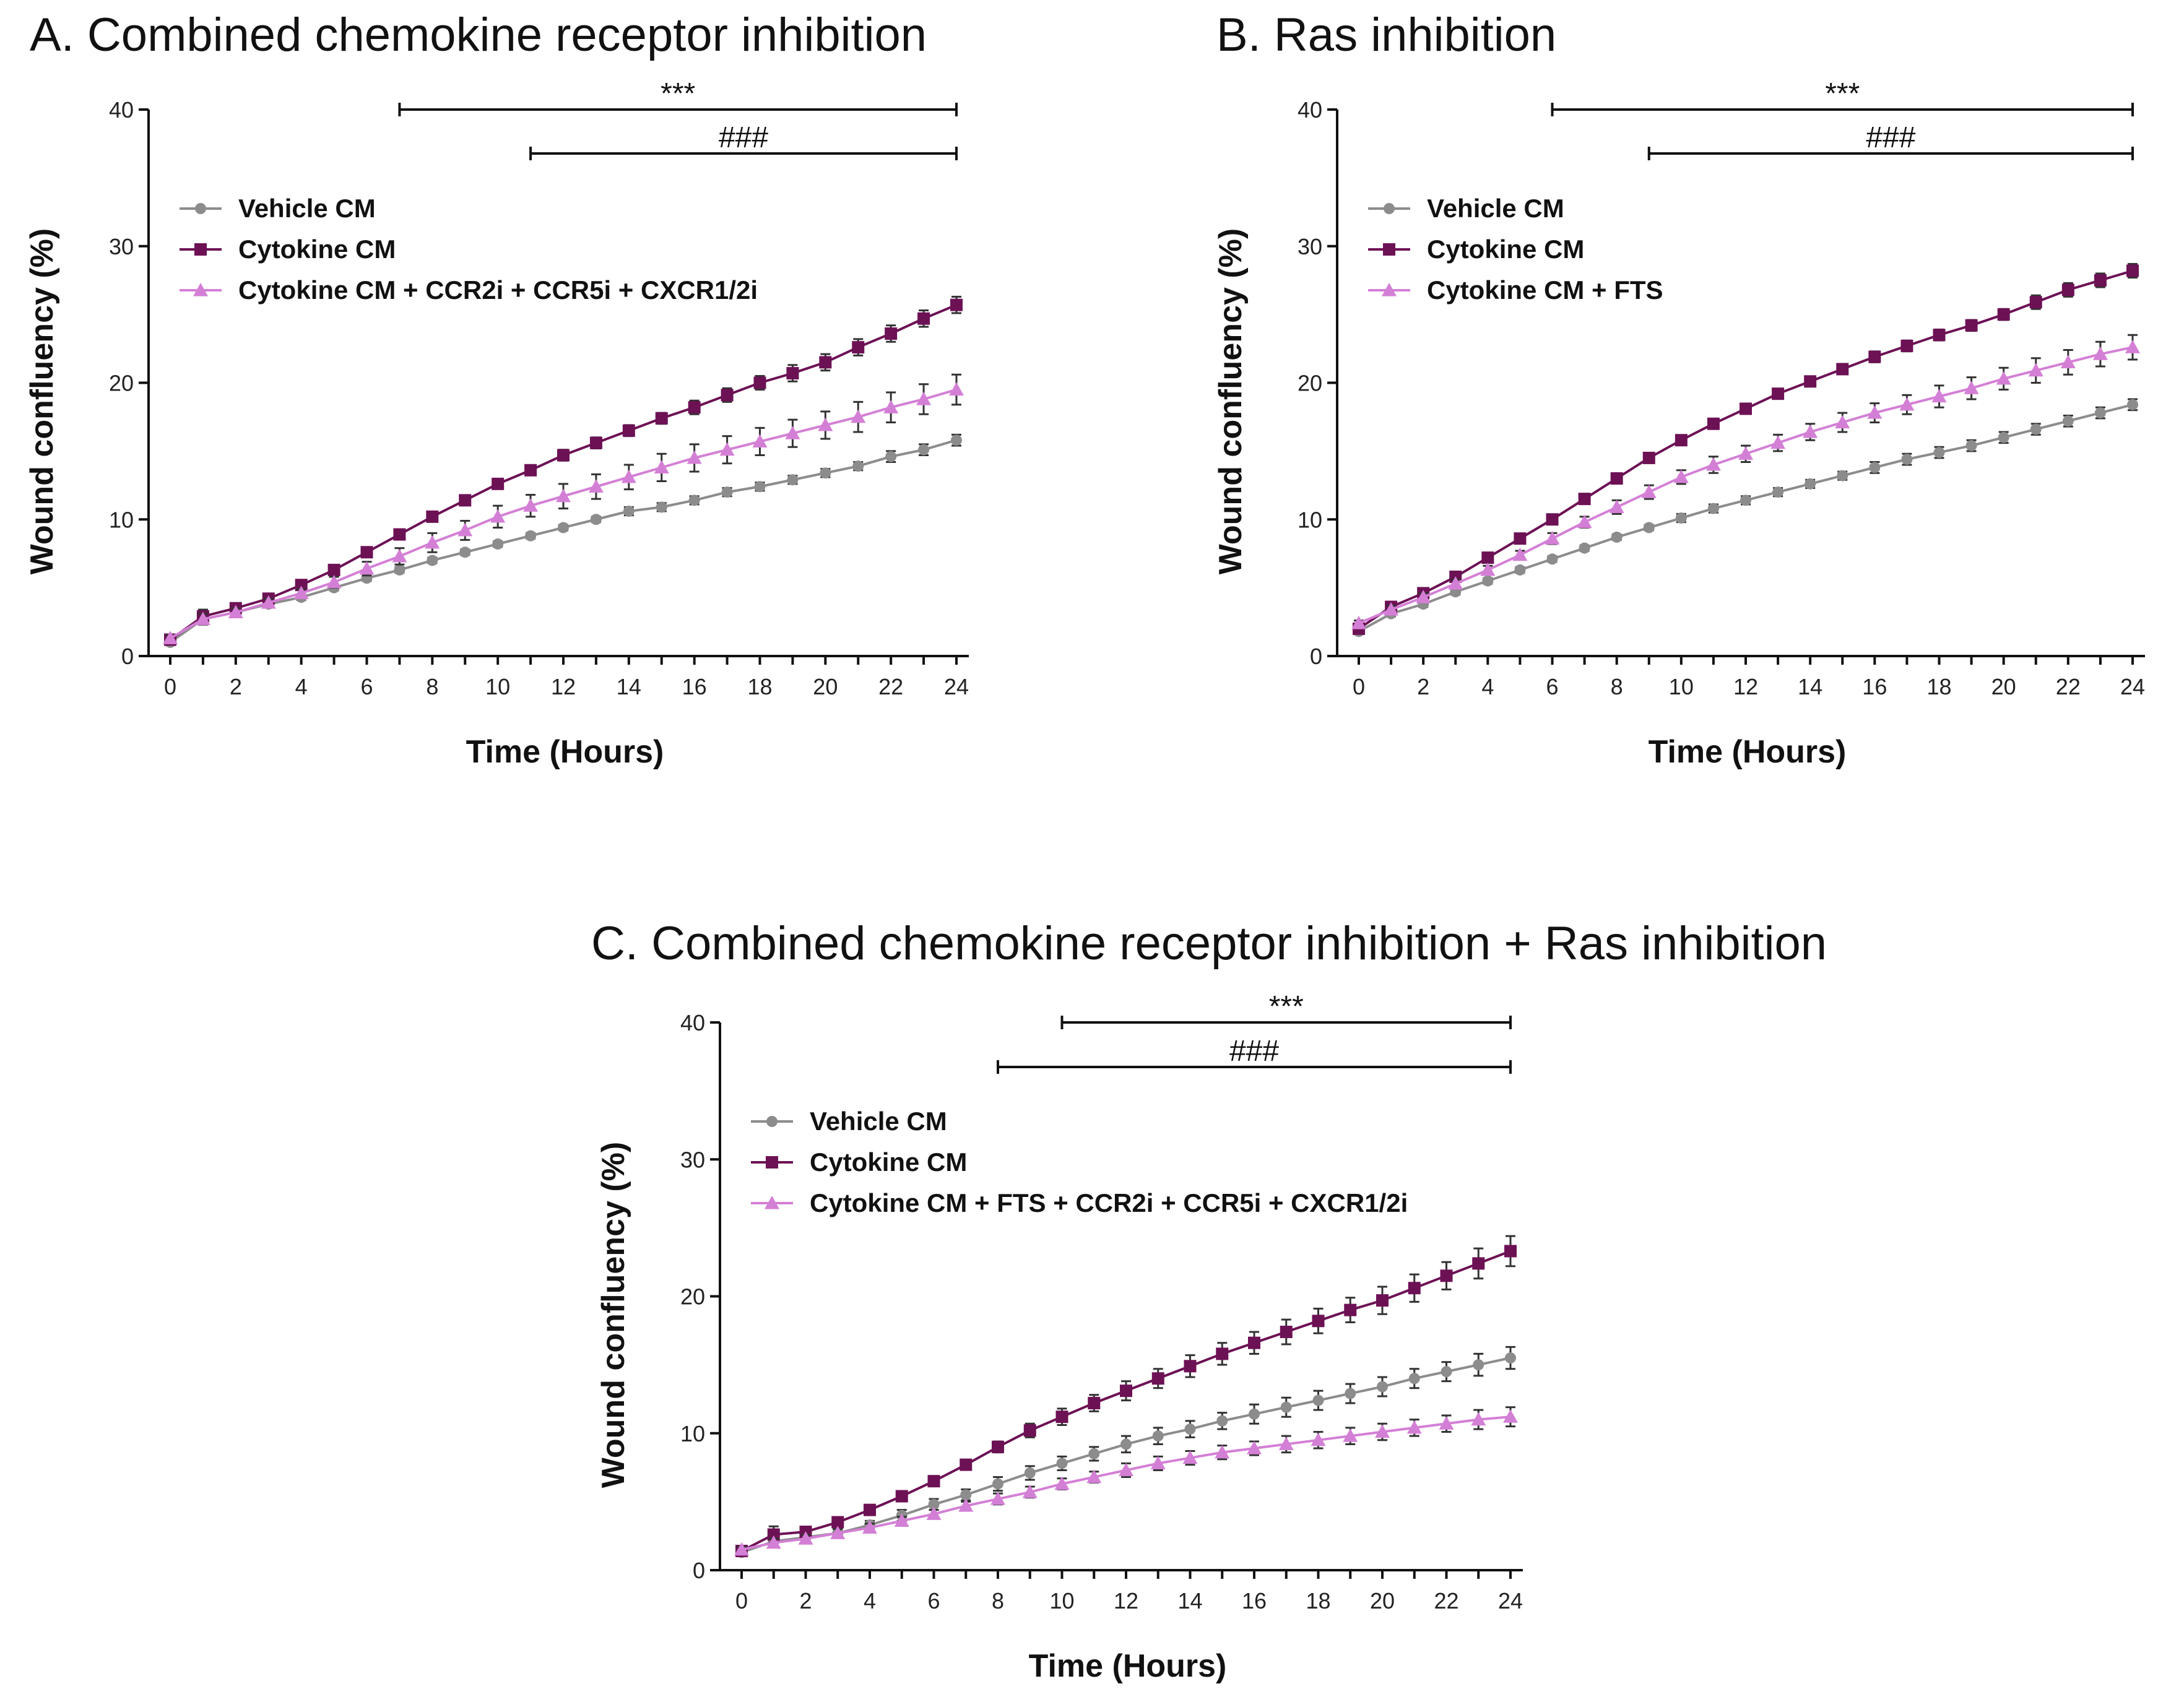 Image resolution: width=2184 pixels, height=1702 pixels. Describe the element at coordinates (1545, 290) in the screenshot. I see `legend-label: Cytokine CM + FTS` at that location.